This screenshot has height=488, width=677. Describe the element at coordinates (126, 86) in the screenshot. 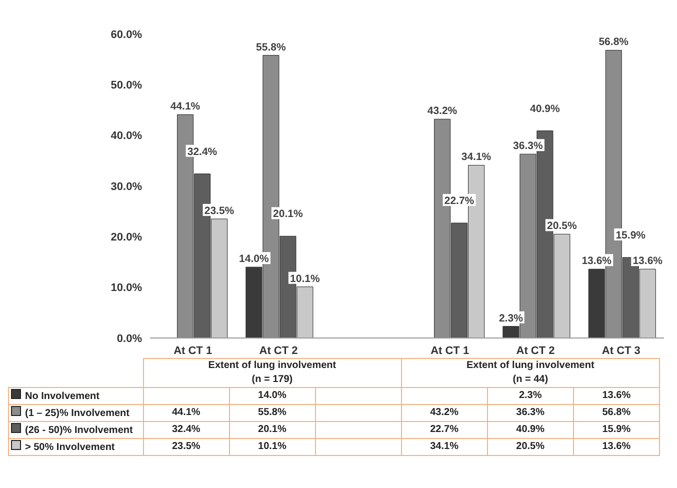

I see `y-tick-label: 50.0%` at that location.